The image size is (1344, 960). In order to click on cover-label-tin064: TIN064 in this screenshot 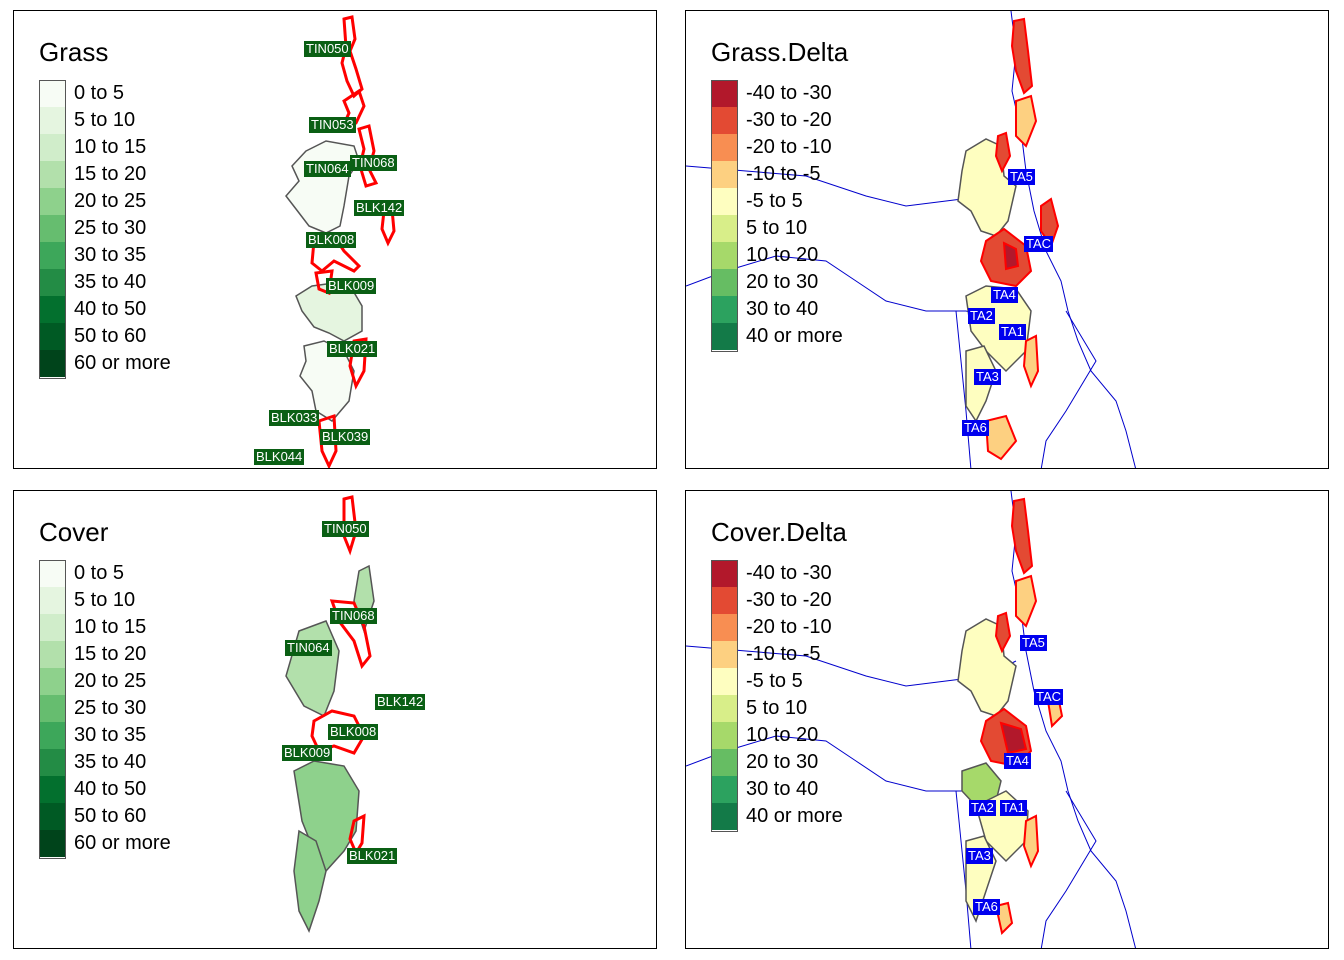, I will do `click(308, 648)`.